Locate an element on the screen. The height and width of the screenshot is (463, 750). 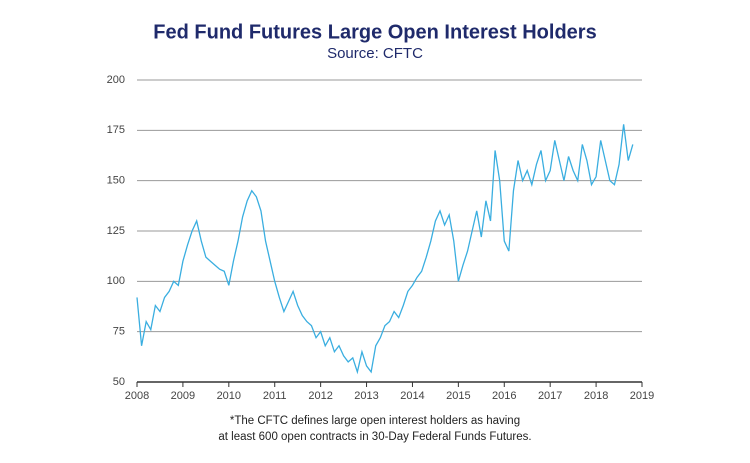
y-tick-label: 175 is located at coordinates (116, 130).